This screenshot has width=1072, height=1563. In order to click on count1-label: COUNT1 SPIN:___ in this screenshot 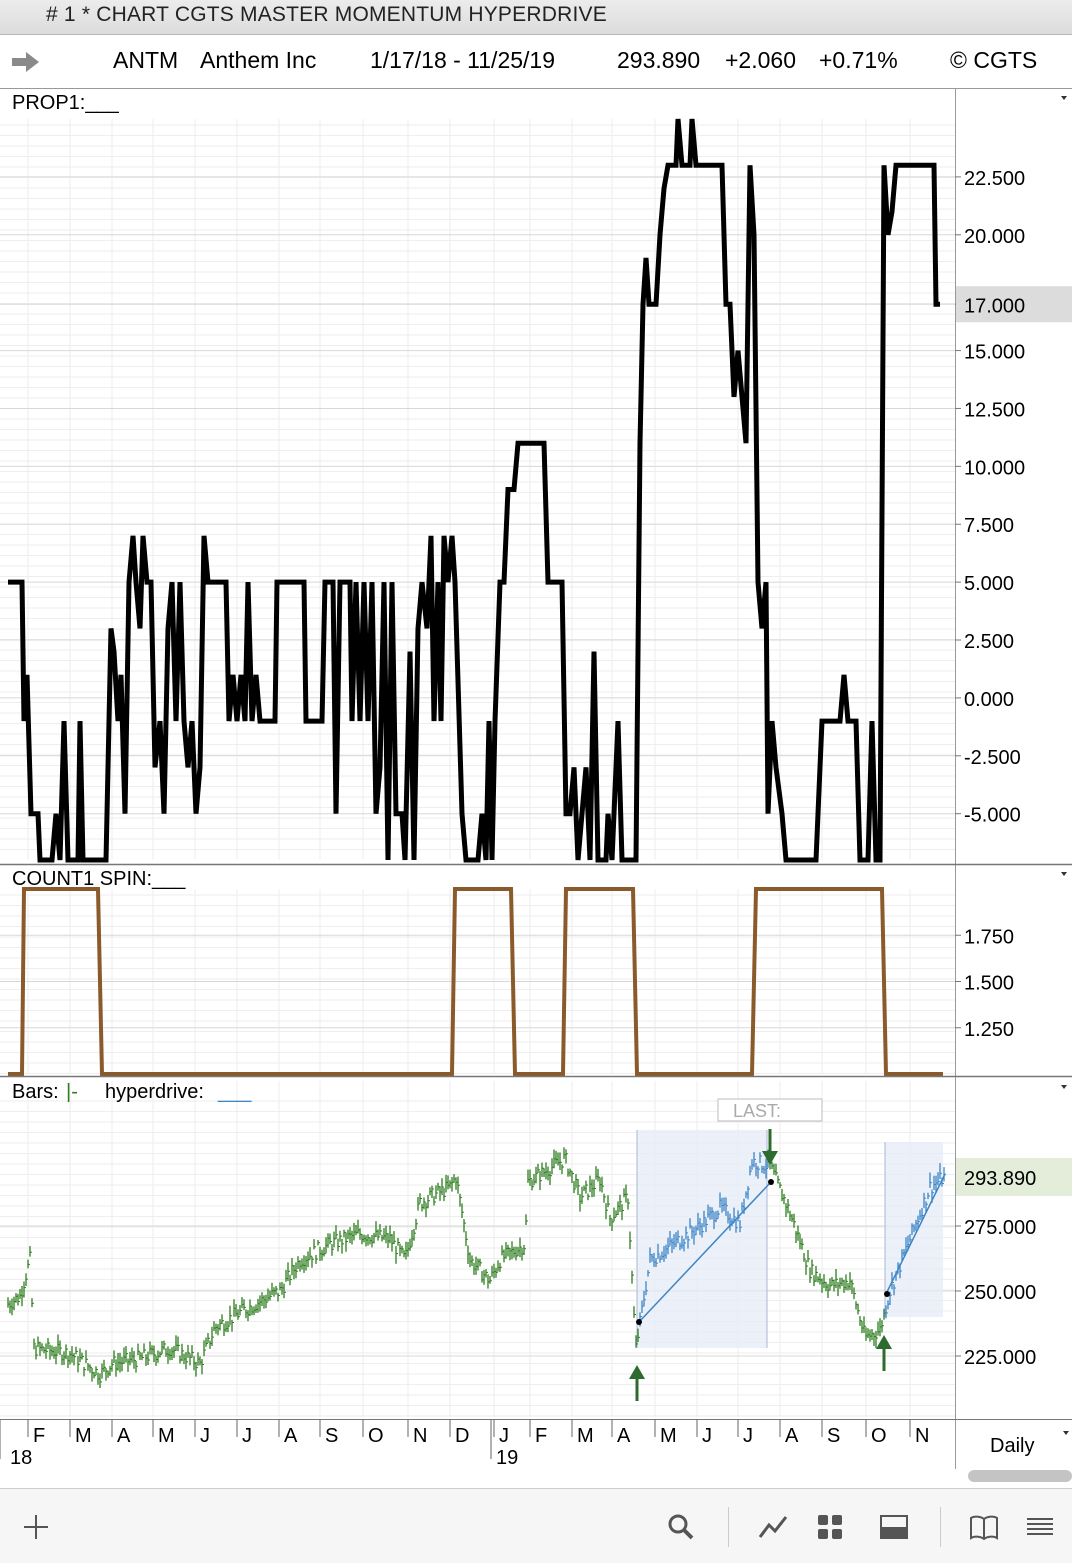, I will do `click(99, 879)`.